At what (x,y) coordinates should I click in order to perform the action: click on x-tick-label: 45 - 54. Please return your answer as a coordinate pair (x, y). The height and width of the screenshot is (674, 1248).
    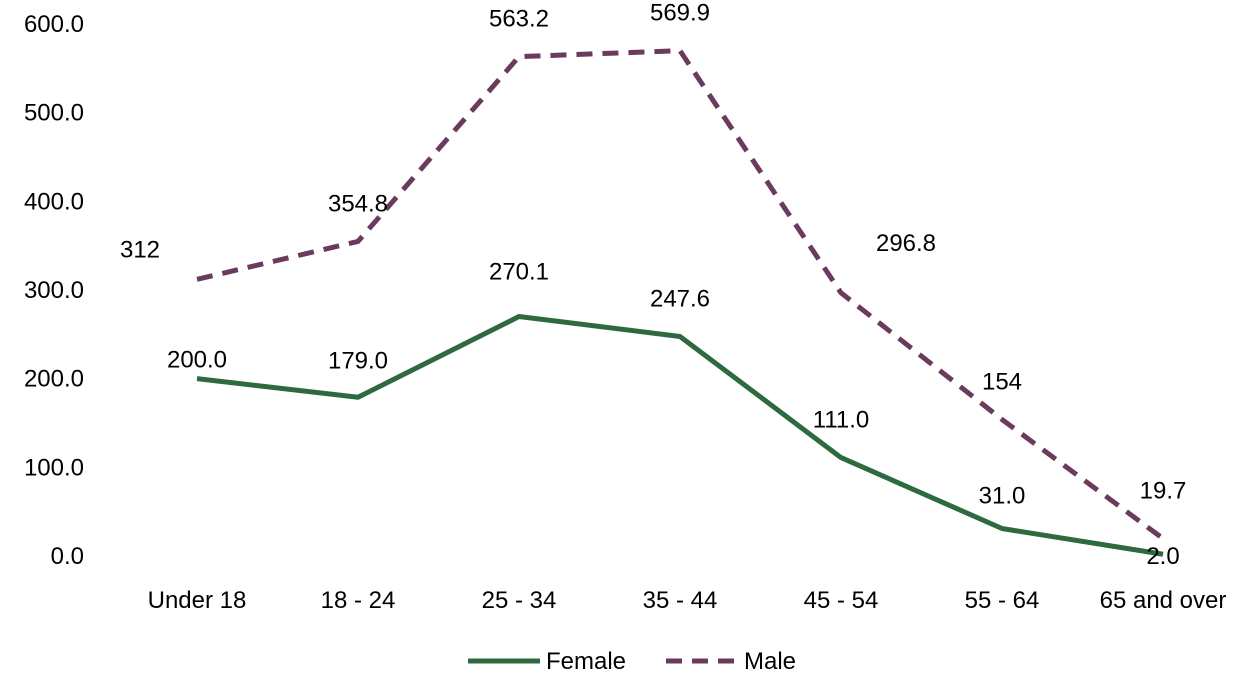
    Looking at the image, I should click on (841, 600).